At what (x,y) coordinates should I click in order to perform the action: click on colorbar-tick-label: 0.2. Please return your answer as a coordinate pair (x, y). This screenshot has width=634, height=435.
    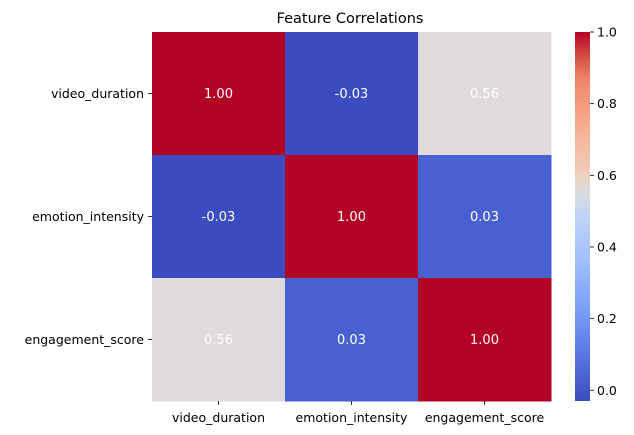
    Looking at the image, I should click on (607, 318).